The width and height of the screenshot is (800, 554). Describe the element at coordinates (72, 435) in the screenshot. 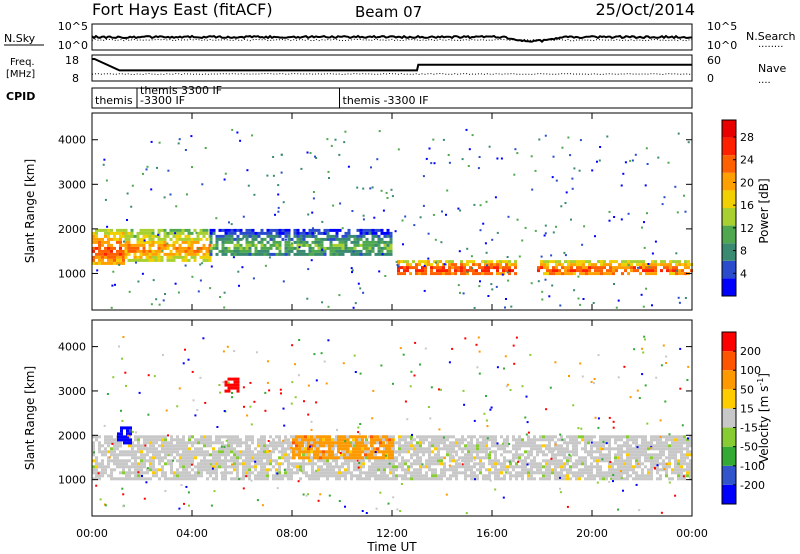

I see `y-tick-label: 2000` at that location.